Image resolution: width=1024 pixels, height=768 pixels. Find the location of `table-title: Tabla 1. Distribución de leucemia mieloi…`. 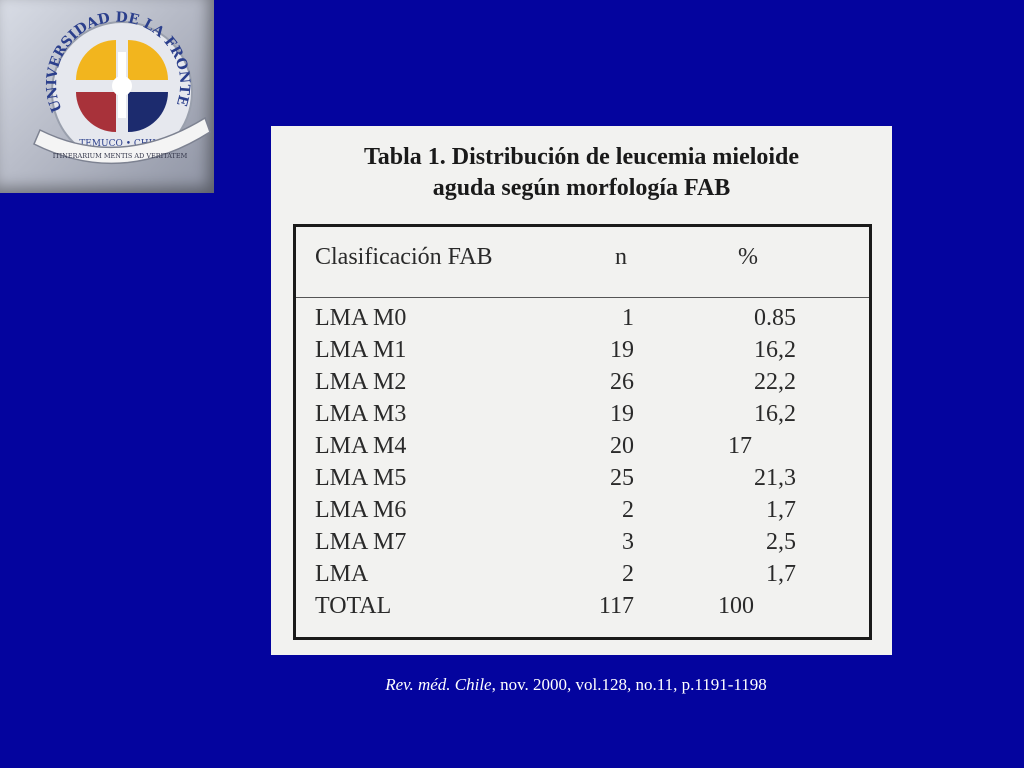

table-title: Tabla 1. Distribución de leucemia mieloi… is located at coordinates (581, 173).